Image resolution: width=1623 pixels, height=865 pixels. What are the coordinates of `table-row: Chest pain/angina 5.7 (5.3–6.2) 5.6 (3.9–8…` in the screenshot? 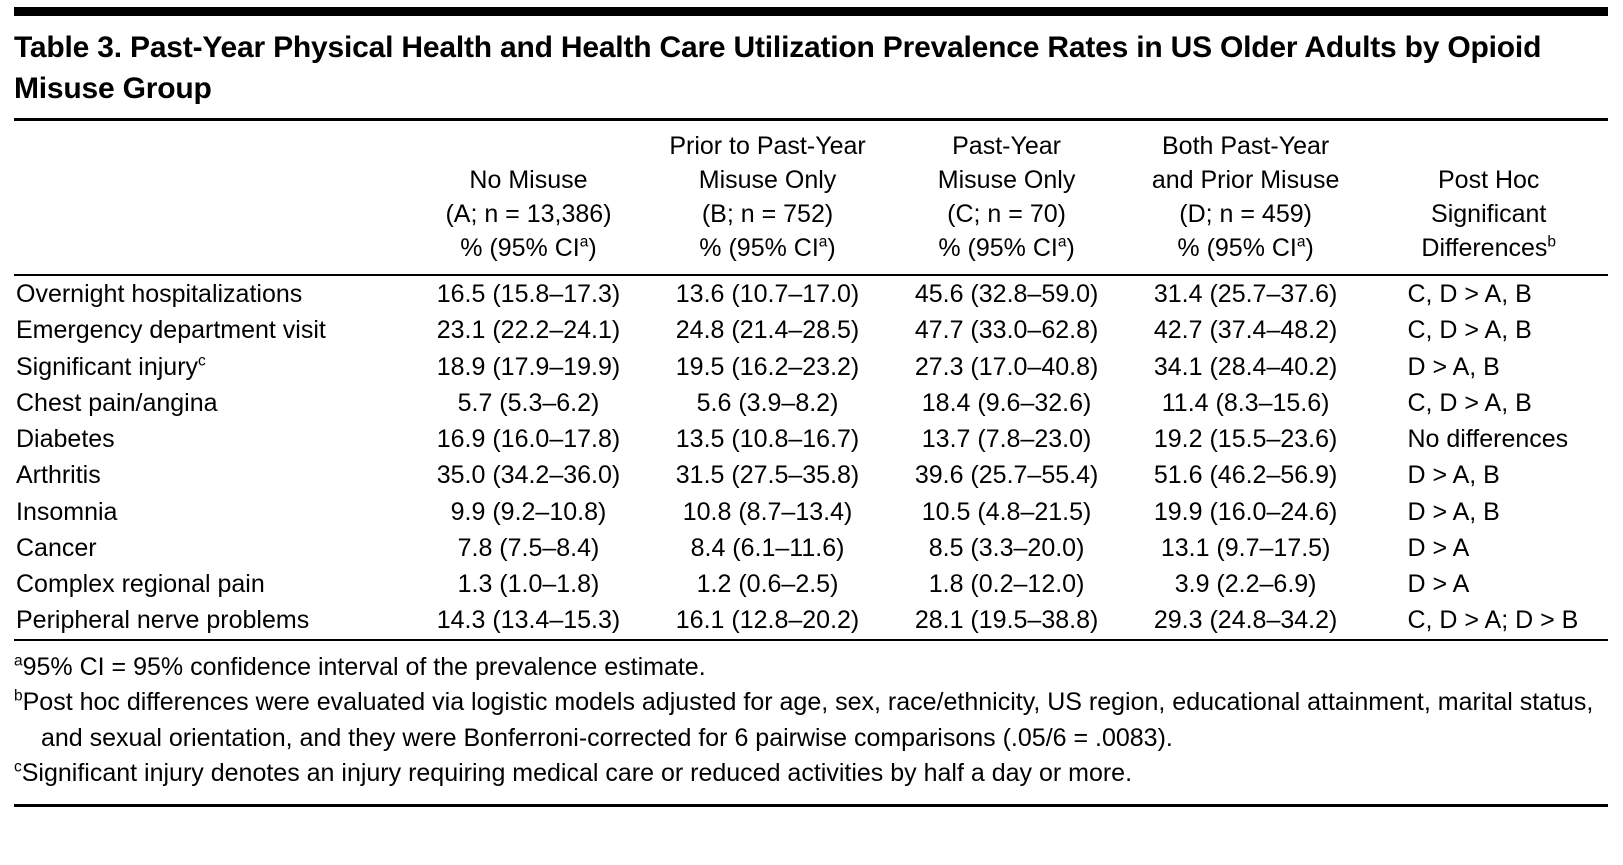 It's located at (811, 403).